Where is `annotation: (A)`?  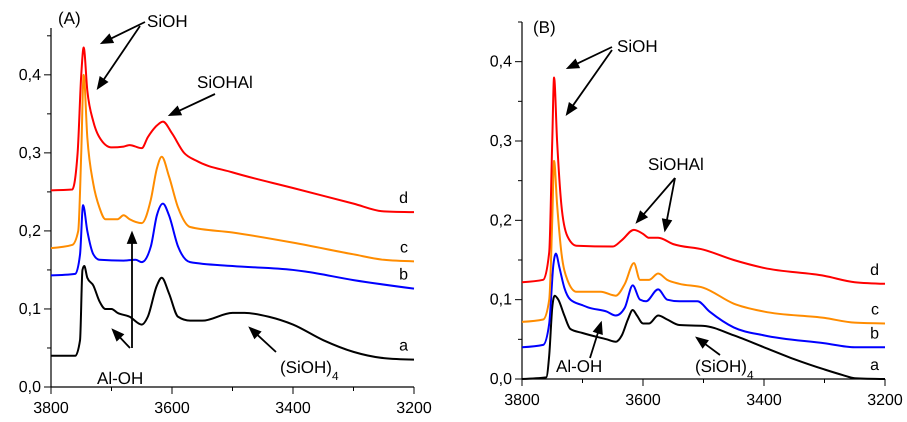 annotation: (A) is located at coordinates (69, 18).